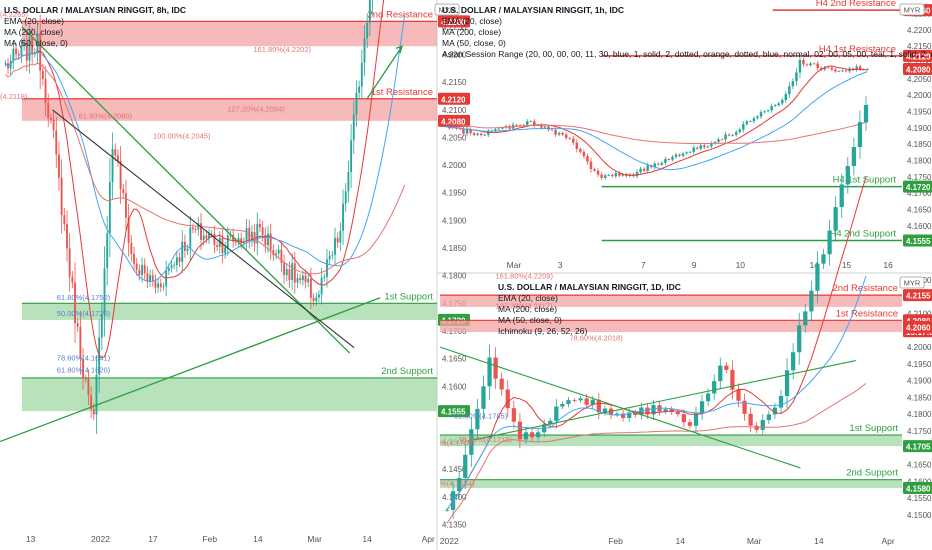 This screenshot has height=550, width=932. Describe the element at coordinates (919, 364) in the screenshot. I see `y-tick-label: 4.1950` at that location.